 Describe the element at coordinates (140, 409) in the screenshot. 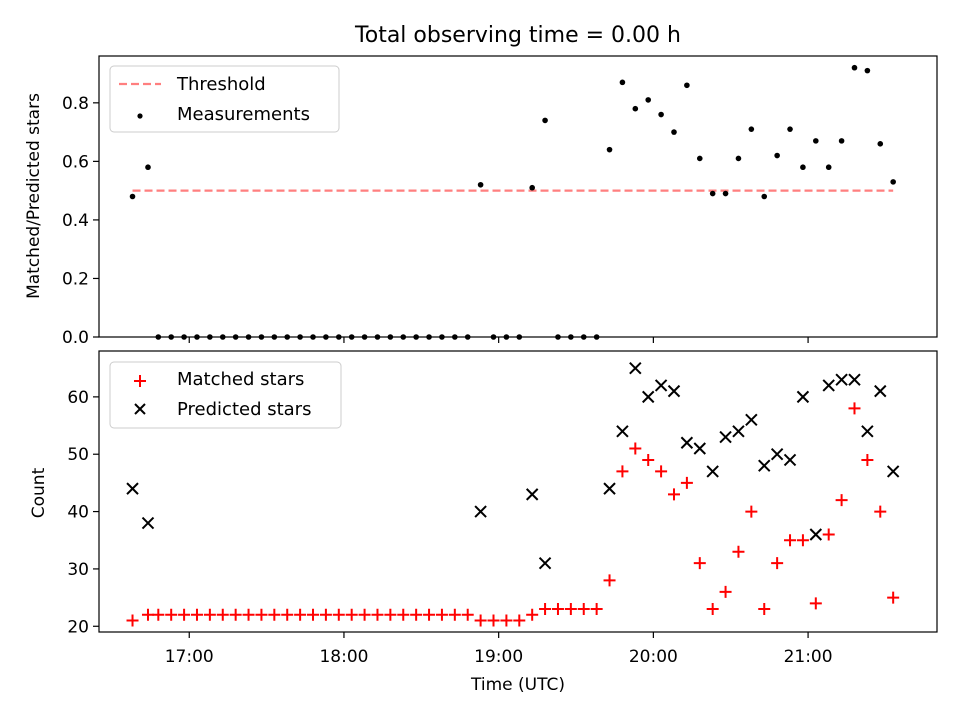

I see `legend-predicted-swatch` at that location.